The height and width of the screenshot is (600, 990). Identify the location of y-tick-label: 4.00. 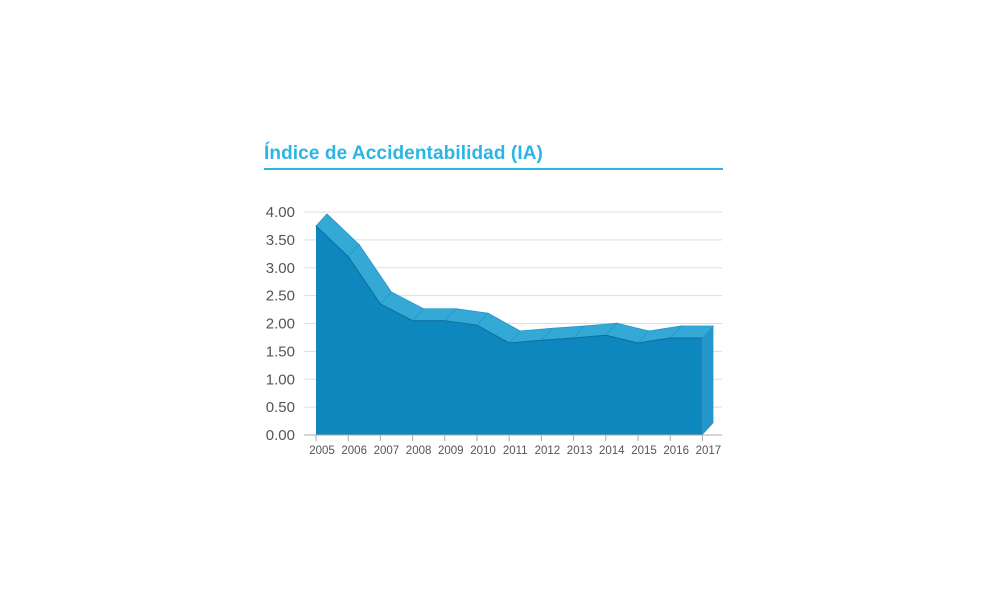
(280, 212).